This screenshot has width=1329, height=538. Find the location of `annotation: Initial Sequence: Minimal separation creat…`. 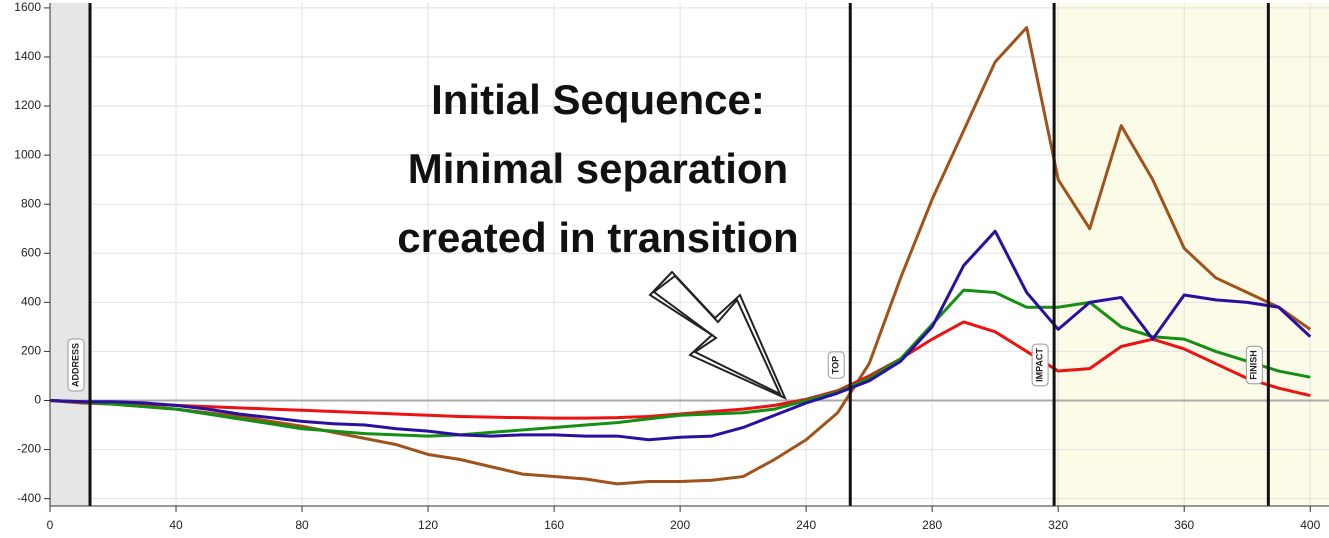

annotation: Initial Sequence: Minimal separation creat… is located at coordinates (597, 168).